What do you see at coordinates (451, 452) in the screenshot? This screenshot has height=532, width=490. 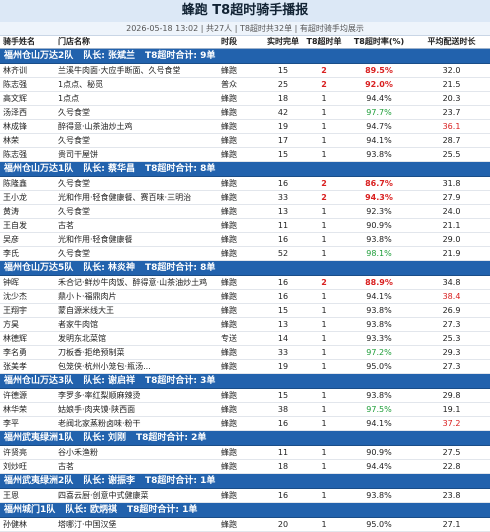 I see `cell: 27.5` at bounding box center [451, 452].